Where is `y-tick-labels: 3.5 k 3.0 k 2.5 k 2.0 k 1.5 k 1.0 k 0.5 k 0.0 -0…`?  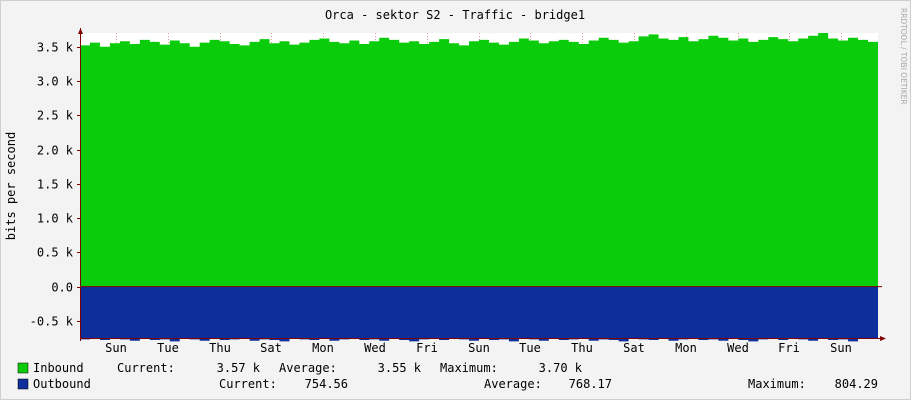
y-tick-labels: 3.5 k 3.0 k 2.5 k 2.0 k 1.5 k 1.0 k 0.5 k 0.0 -0… is located at coordinates (52, 185).